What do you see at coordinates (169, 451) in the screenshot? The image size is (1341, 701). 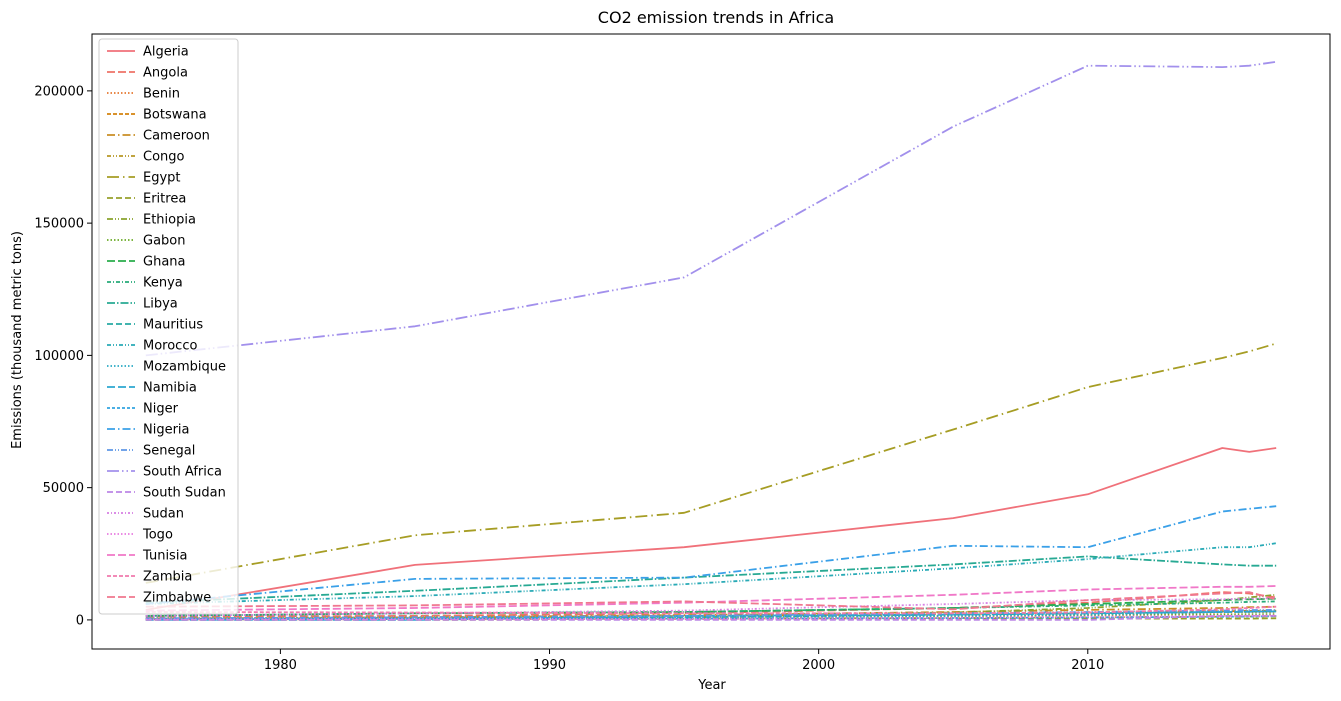 I see `legend-label: Senegal` at bounding box center [169, 451].